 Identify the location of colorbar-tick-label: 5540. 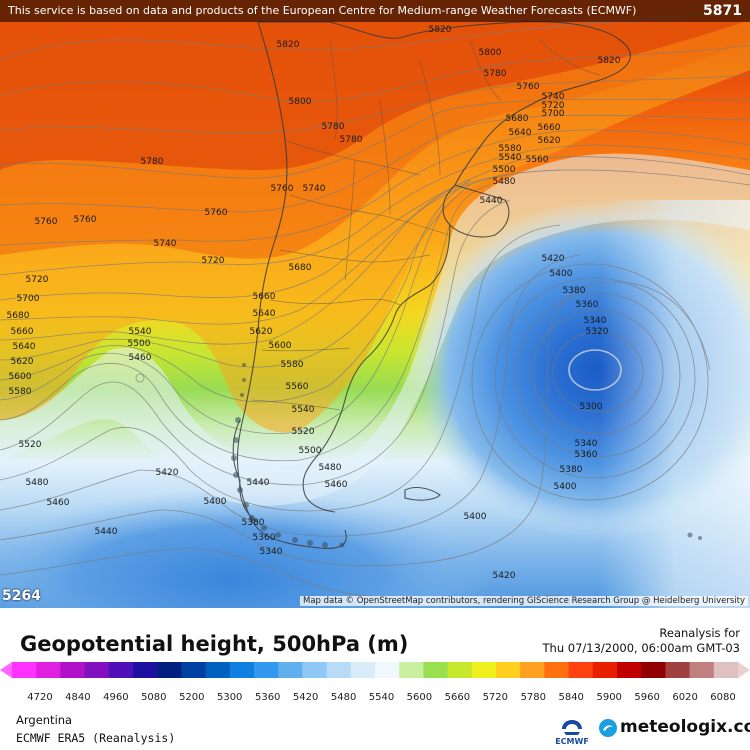
(381, 697).